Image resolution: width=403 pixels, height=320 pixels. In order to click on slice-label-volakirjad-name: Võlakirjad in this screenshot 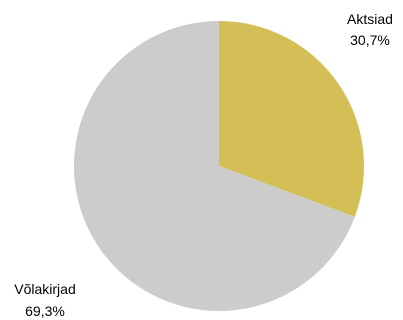, I will do `click(44, 289)`.